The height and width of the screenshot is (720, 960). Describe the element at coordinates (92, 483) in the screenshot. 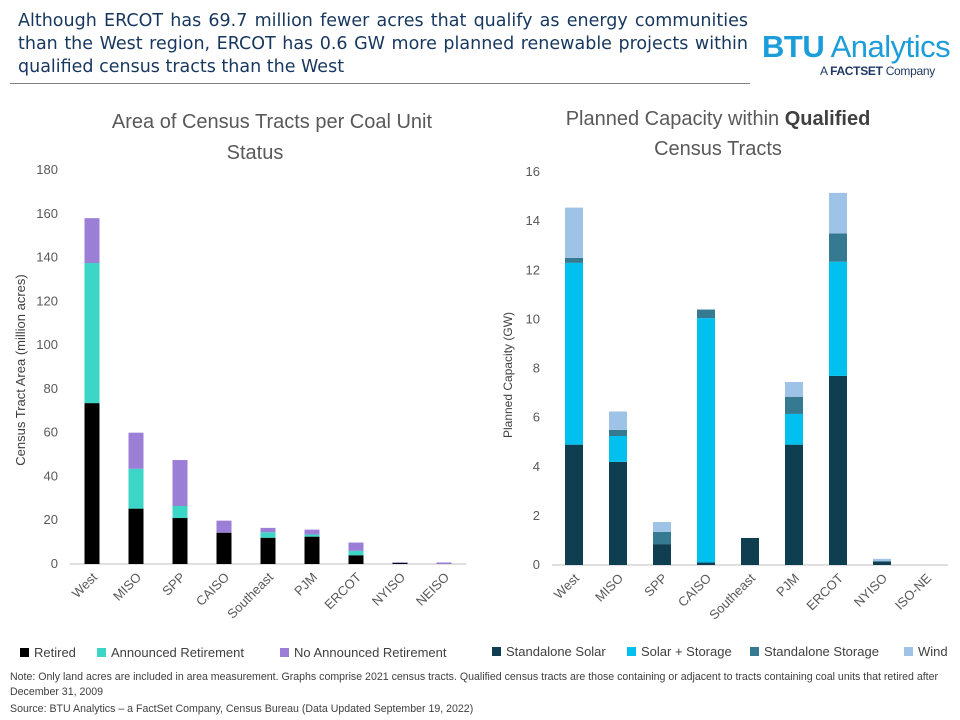

I see `chart-left-bar-west-retired` at that location.